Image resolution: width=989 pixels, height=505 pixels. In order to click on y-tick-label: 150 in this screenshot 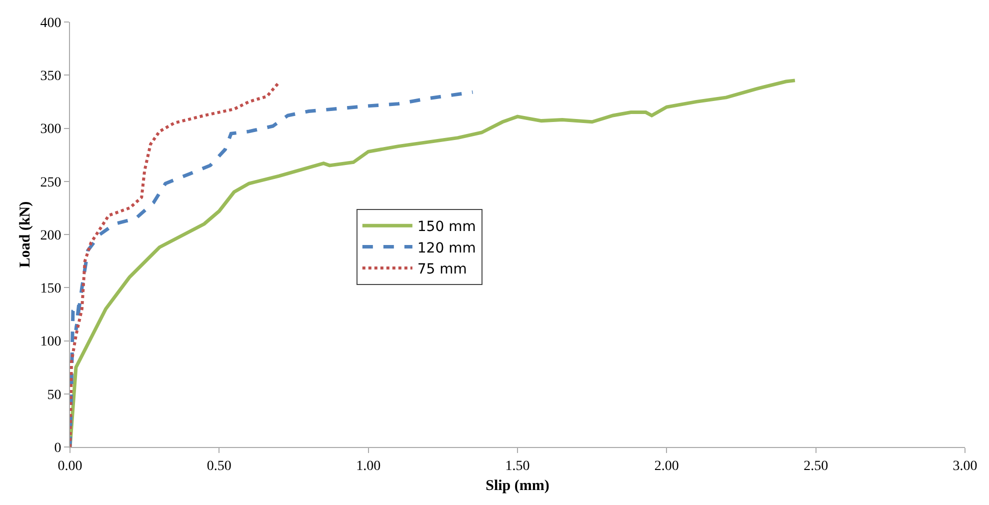, I will do `click(51, 289)`.